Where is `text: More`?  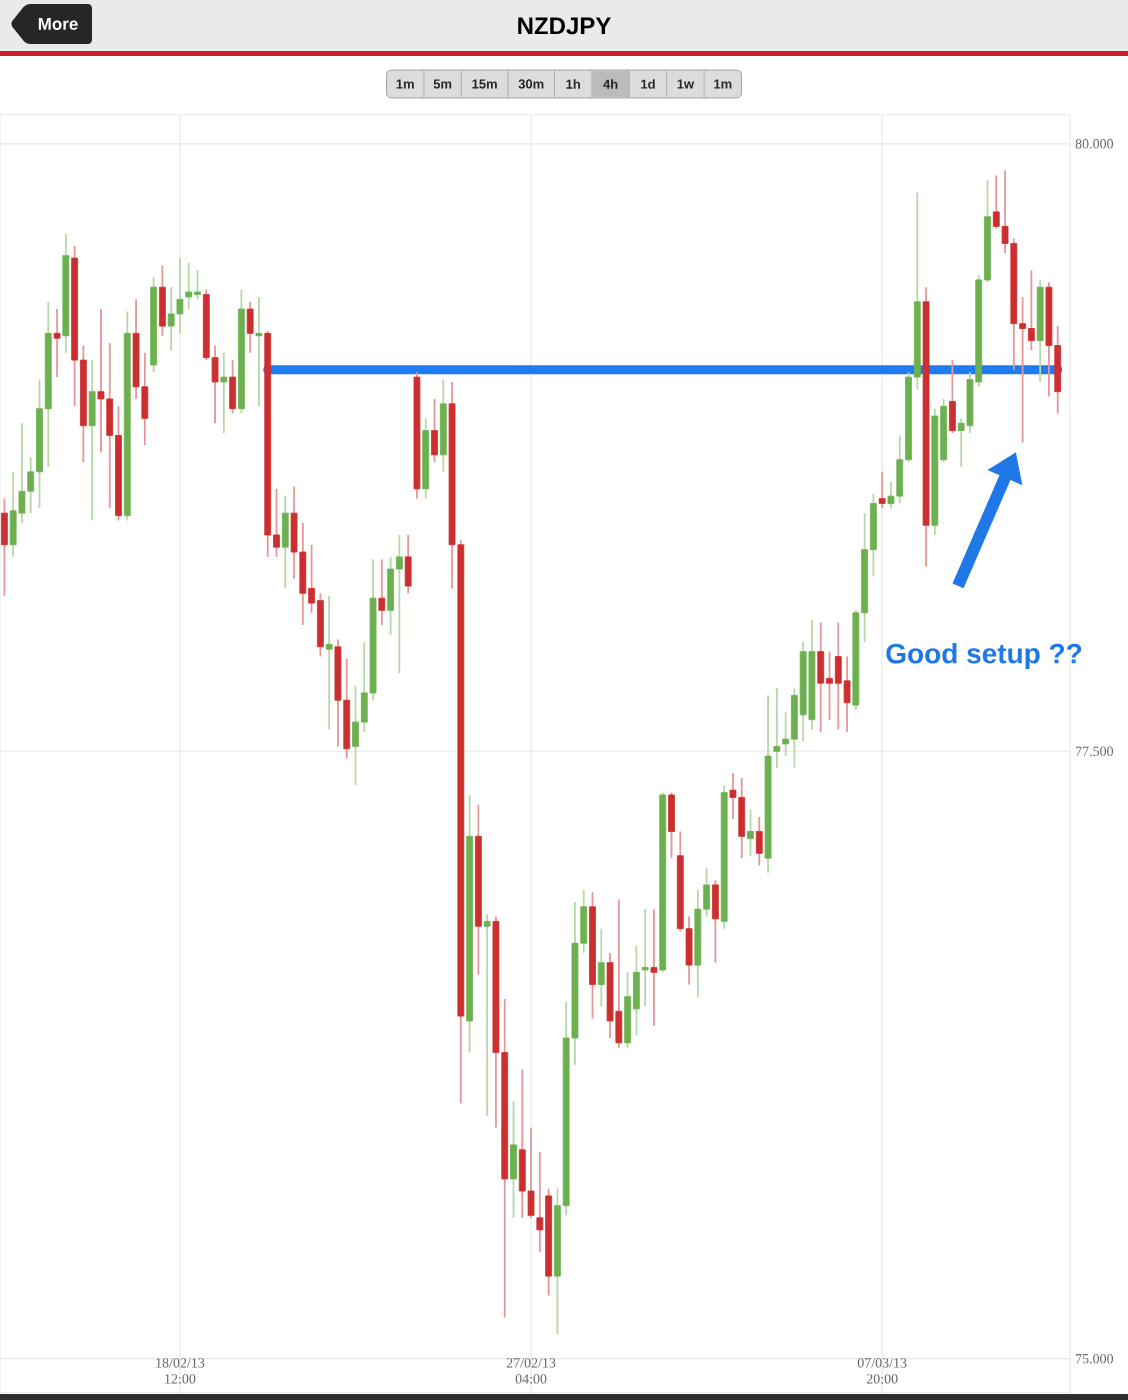
text: More is located at coordinates (58, 24).